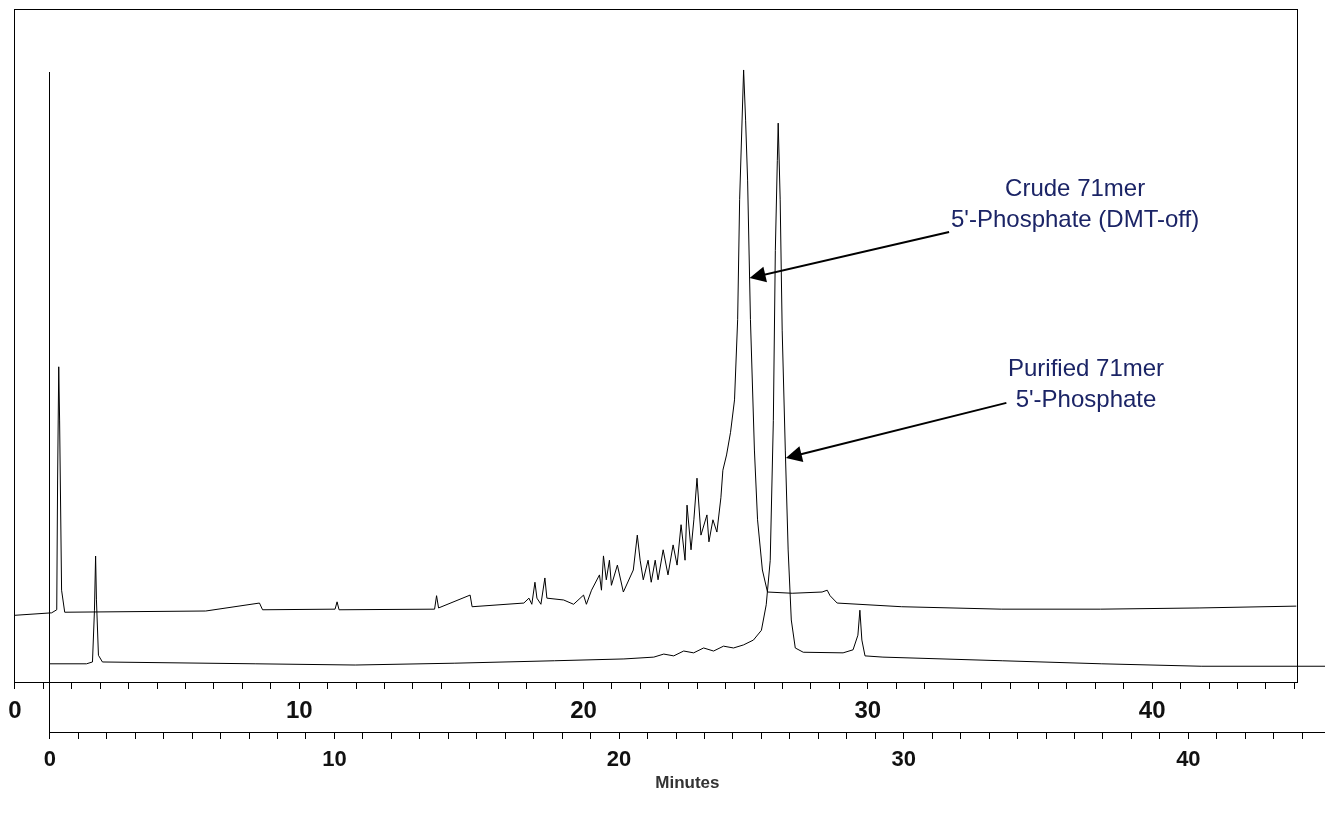  Describe the element at coordinates (1075, 203) in the screenshot. I see `annotation: Crude 71mer 5'-Phosphate (DMT-off)` at that location.